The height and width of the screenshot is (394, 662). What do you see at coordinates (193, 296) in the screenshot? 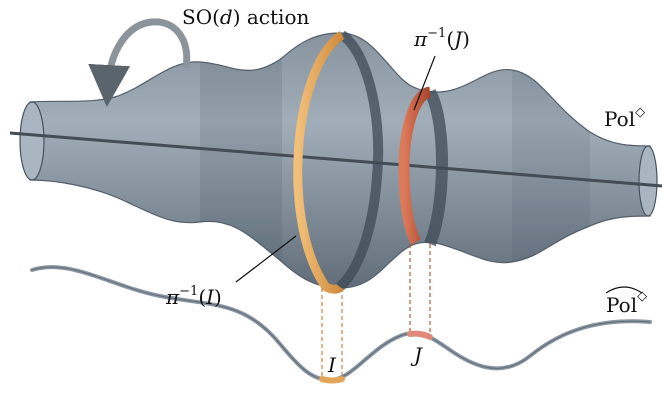
I see `preimage-i-label: π−1(I)` at bounding box center [193, 296].